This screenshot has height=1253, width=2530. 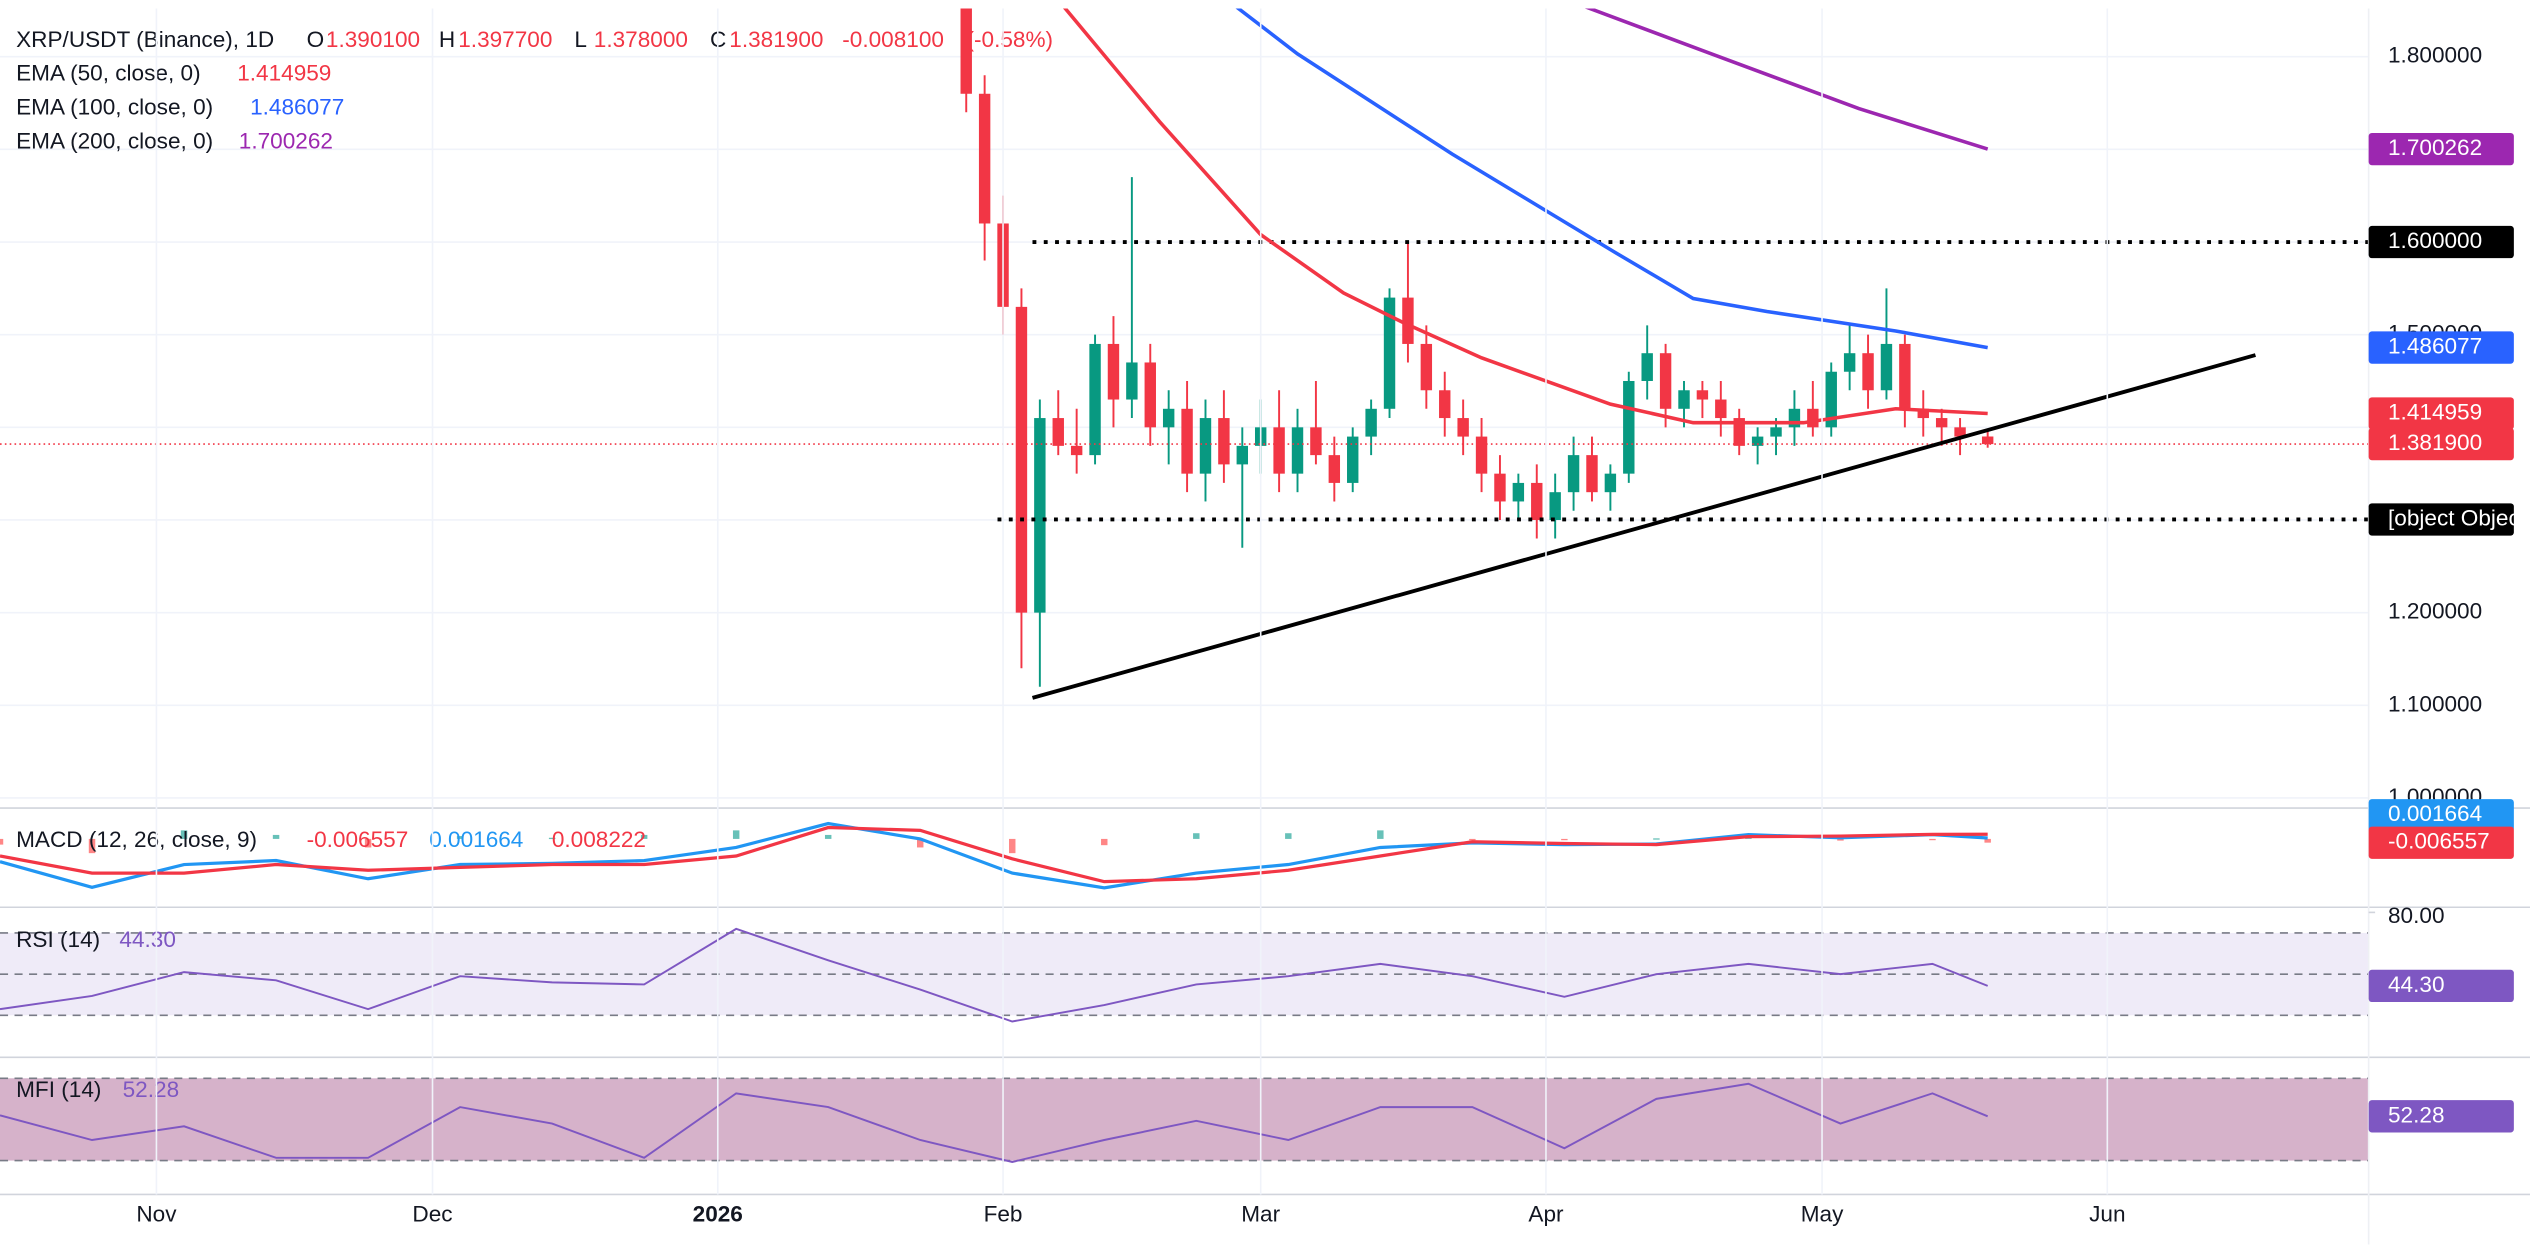 What do you see at coordinates (108, 73) in the screenshot?
I see `legend-entry: EMA (50, close, 0)` at bounding box center [108, 73].